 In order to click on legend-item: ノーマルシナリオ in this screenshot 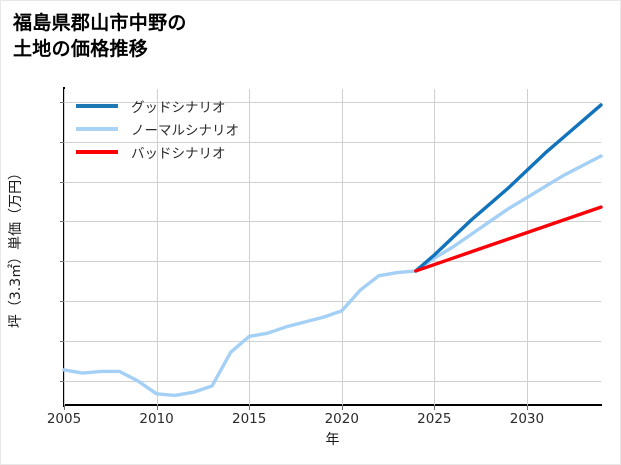, I will do `click(157, 128)`.